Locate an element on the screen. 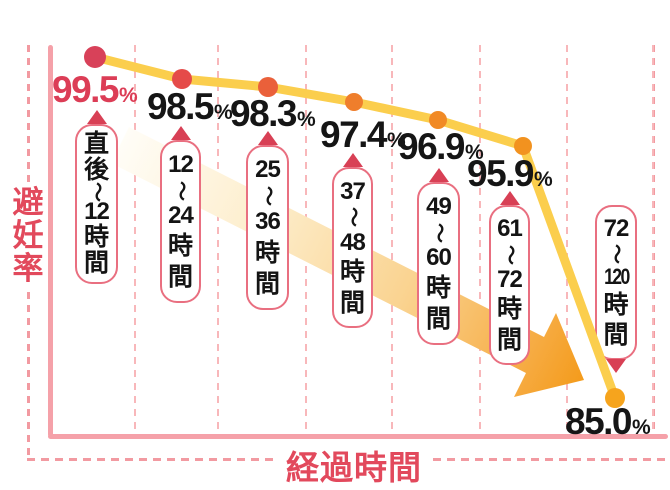 This screenshot has width=670, height=490. time-range-text: 36 is located at coordinates (268, 222).